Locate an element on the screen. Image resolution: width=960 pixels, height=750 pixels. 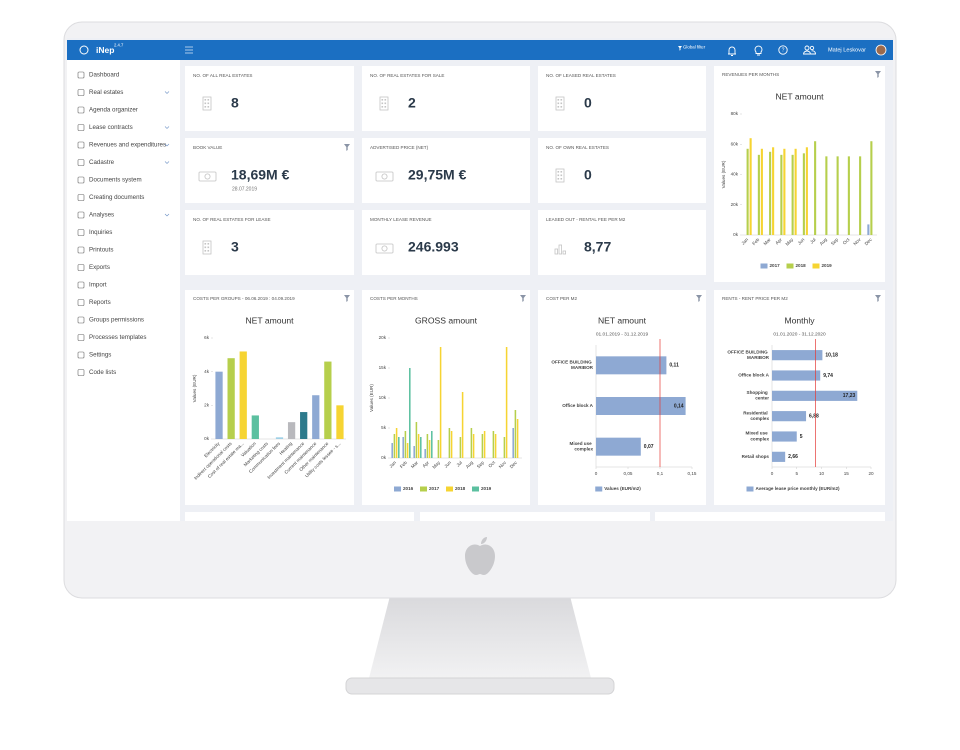
sidebar-item: Settings is located at coordinates (94, 355).